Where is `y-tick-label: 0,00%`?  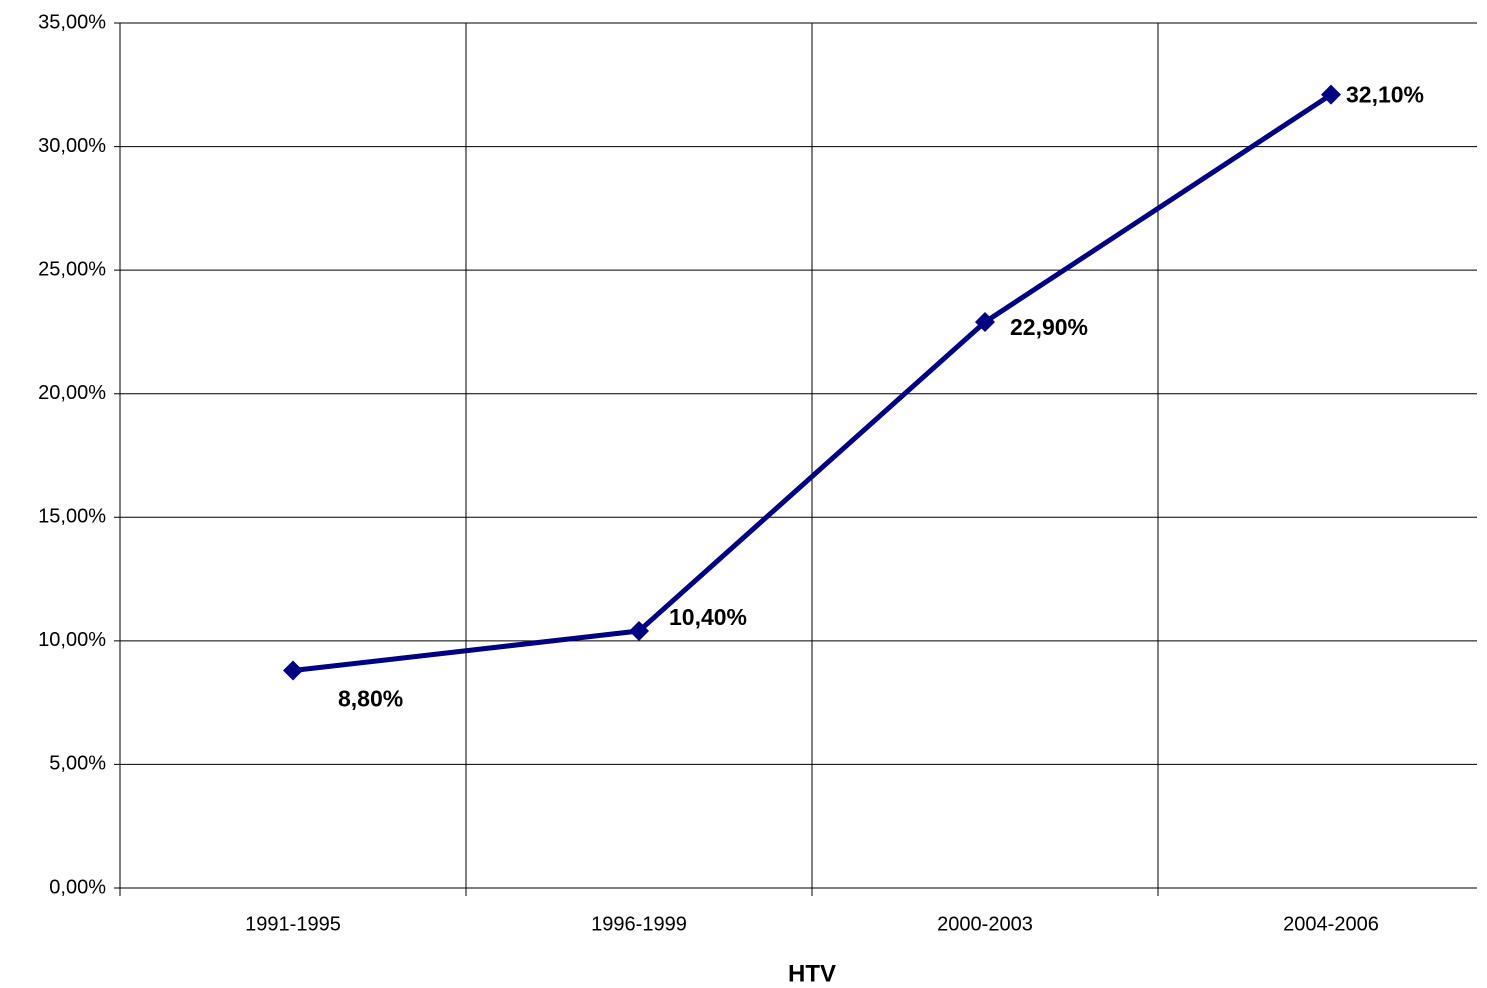 y-tick-label: 0,00% is located at coordinates (77, 887).